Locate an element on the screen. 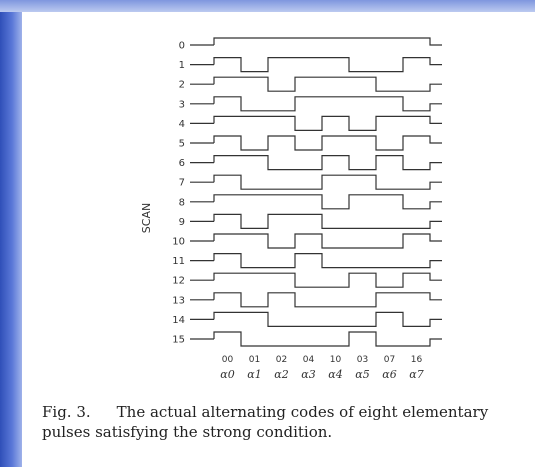 The height and width of the screenshot is (467, 535). pulse-alpha-label: α6 is located at coordinates (389, 374).